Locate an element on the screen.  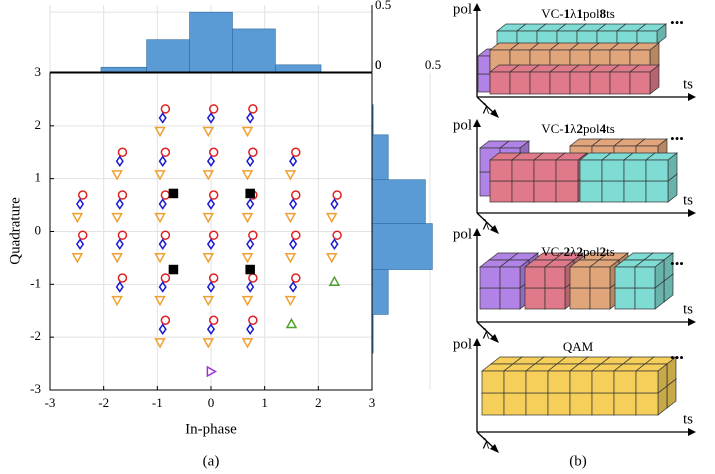
y-tick-label: 0.5 is located at coordinates (383, 6).